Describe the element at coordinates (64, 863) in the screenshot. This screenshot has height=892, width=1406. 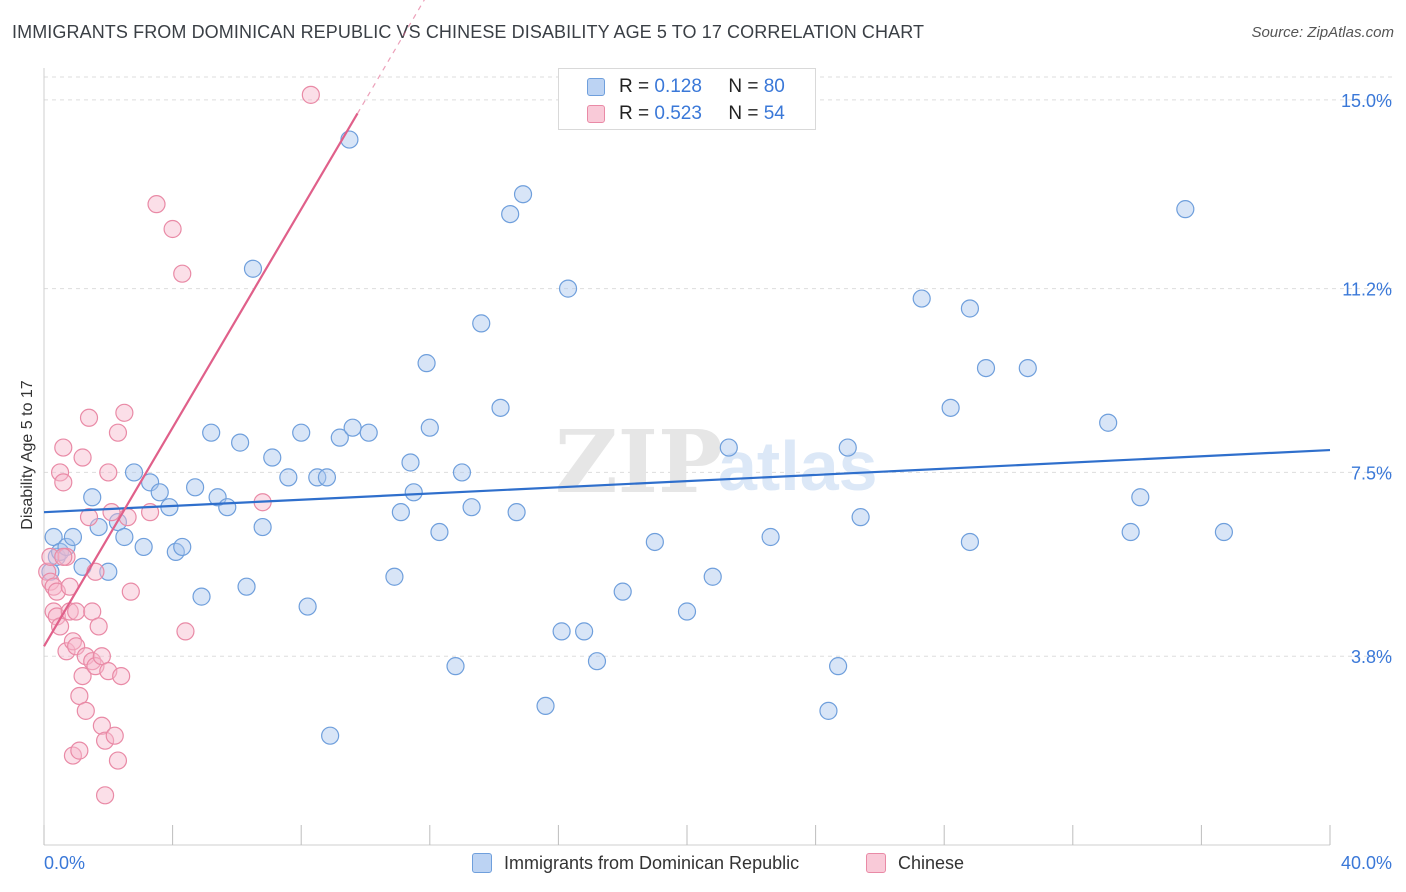
I see `x-tick-label: 0.0%` at that location.